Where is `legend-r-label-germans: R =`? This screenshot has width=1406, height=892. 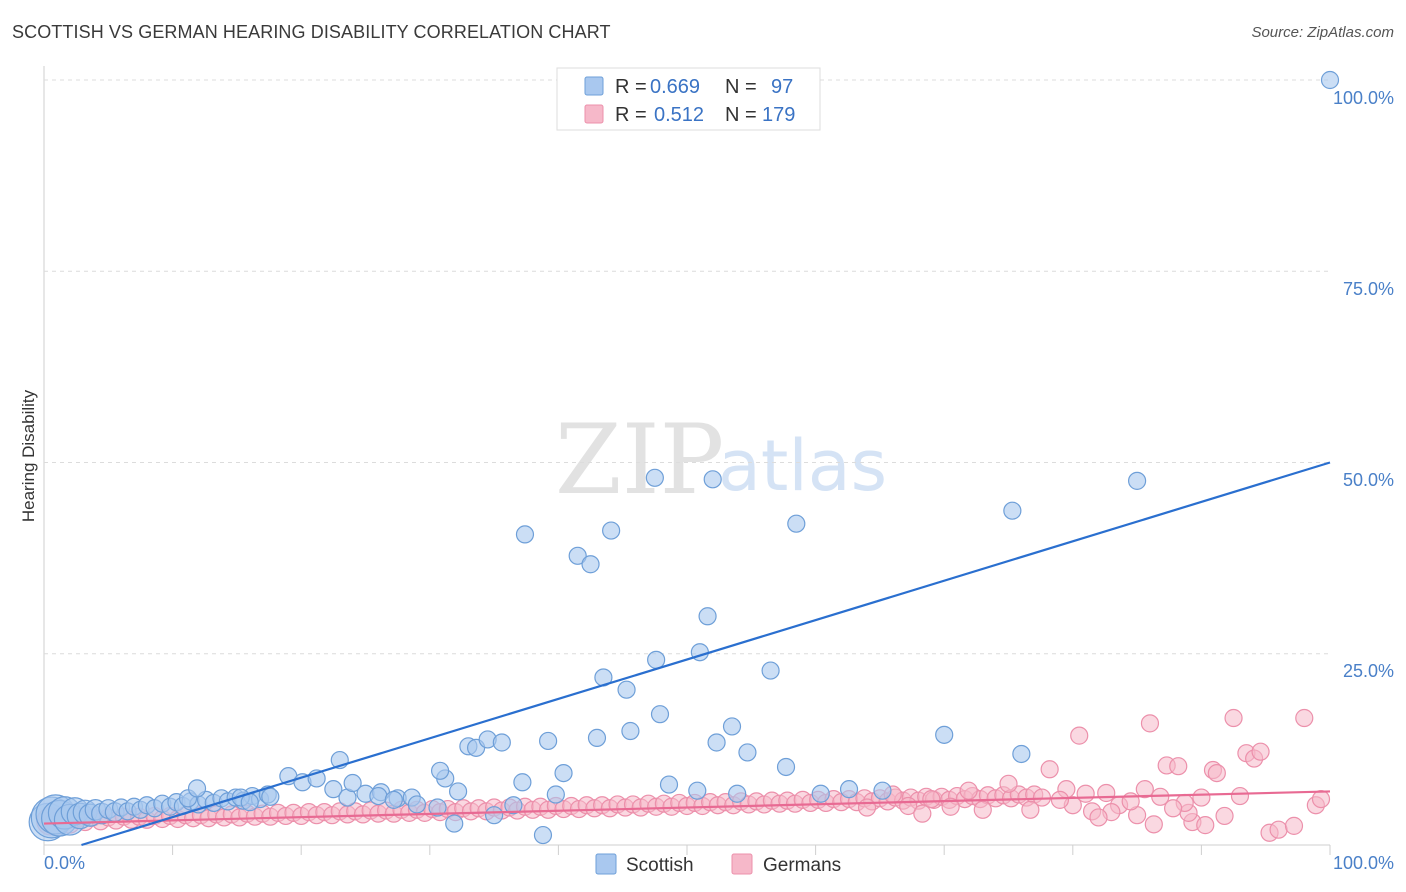 legend-r-label-germans: R = is located at coordinates (631, 115).